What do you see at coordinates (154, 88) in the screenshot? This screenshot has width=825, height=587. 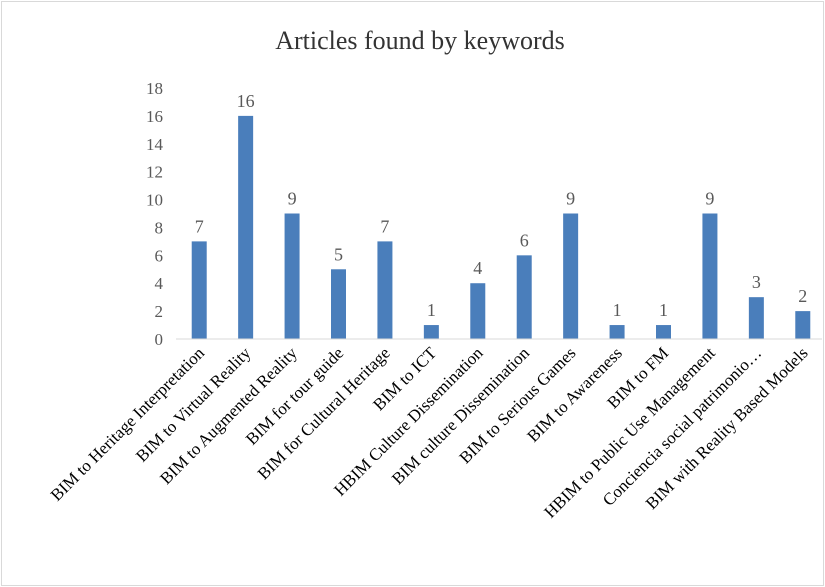 I see `y-tick-label: 18` at bounding box center [154, 88].